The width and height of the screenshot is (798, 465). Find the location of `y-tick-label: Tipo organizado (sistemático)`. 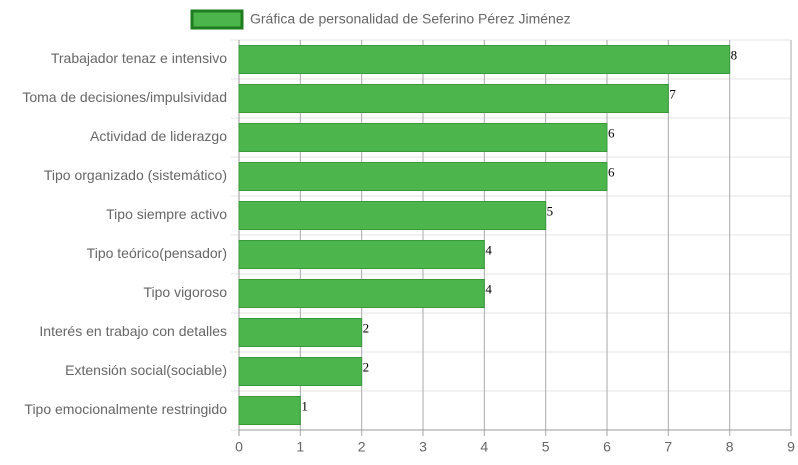

y-tick-label: Tipo organizado (sistemático) is located at coordinates (135, 175).